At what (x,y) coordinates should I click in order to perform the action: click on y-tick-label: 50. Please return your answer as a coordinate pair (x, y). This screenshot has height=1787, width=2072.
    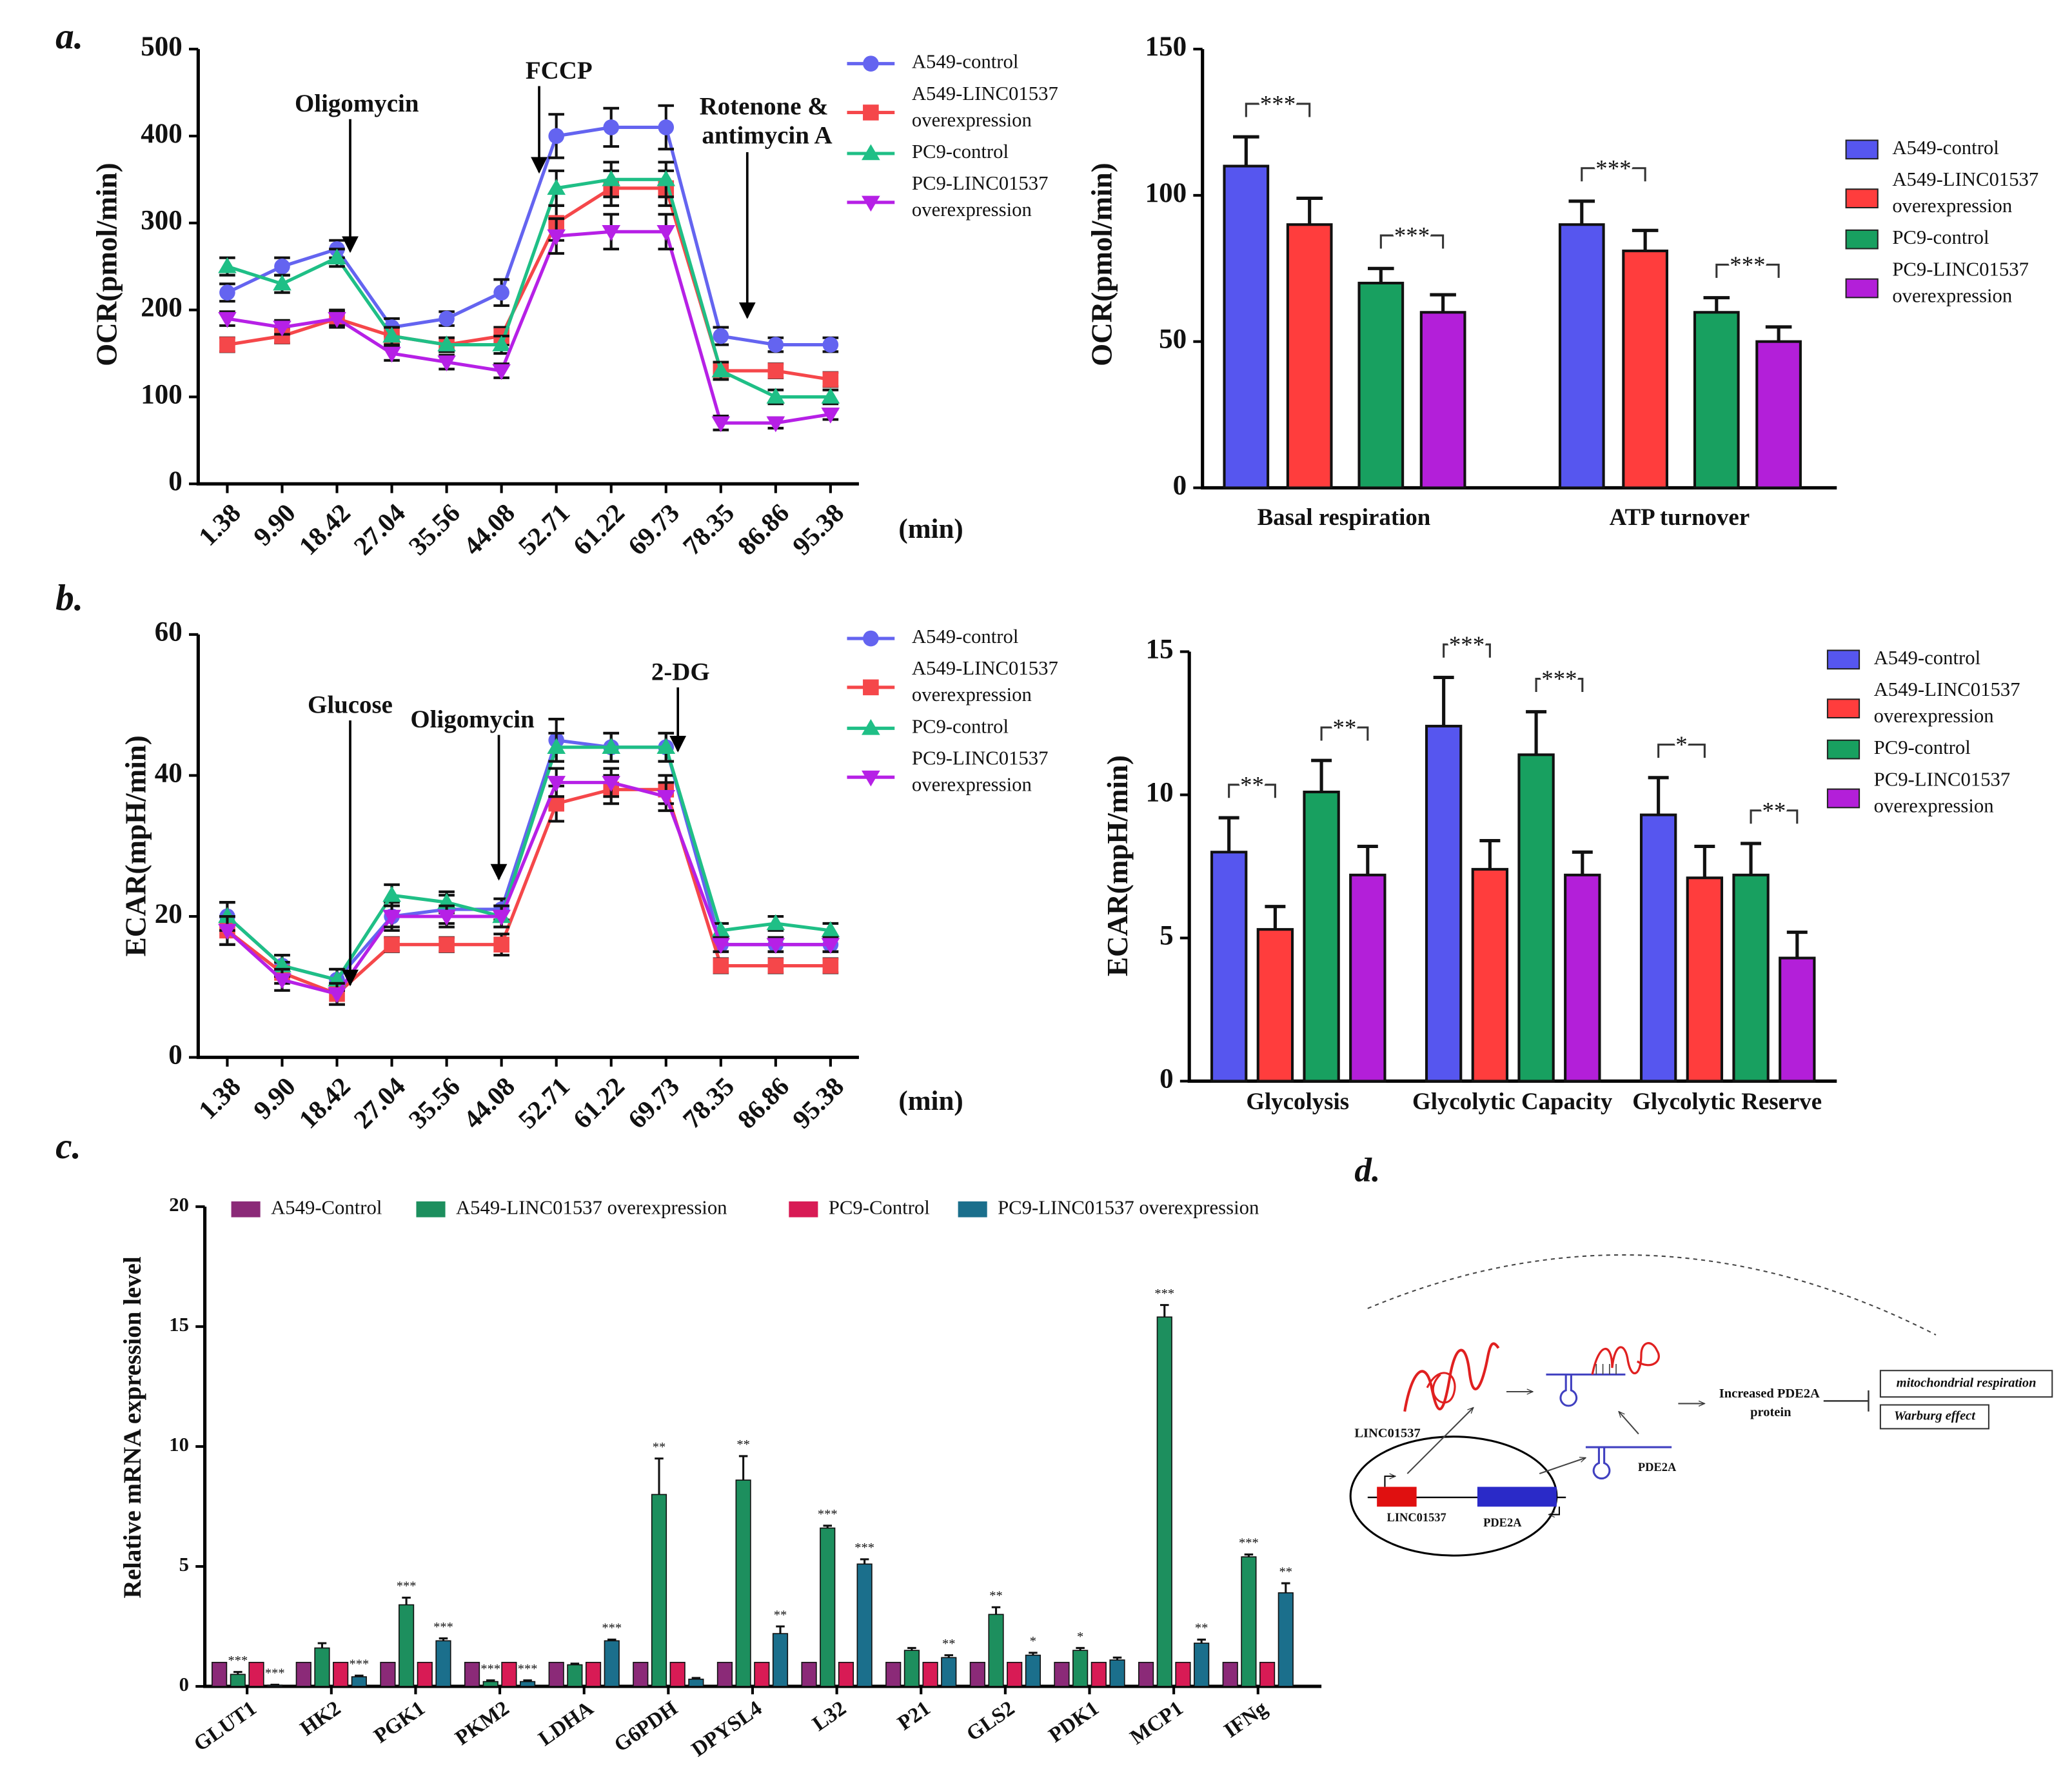
    Looking at the image, I should click on (1173, 339).